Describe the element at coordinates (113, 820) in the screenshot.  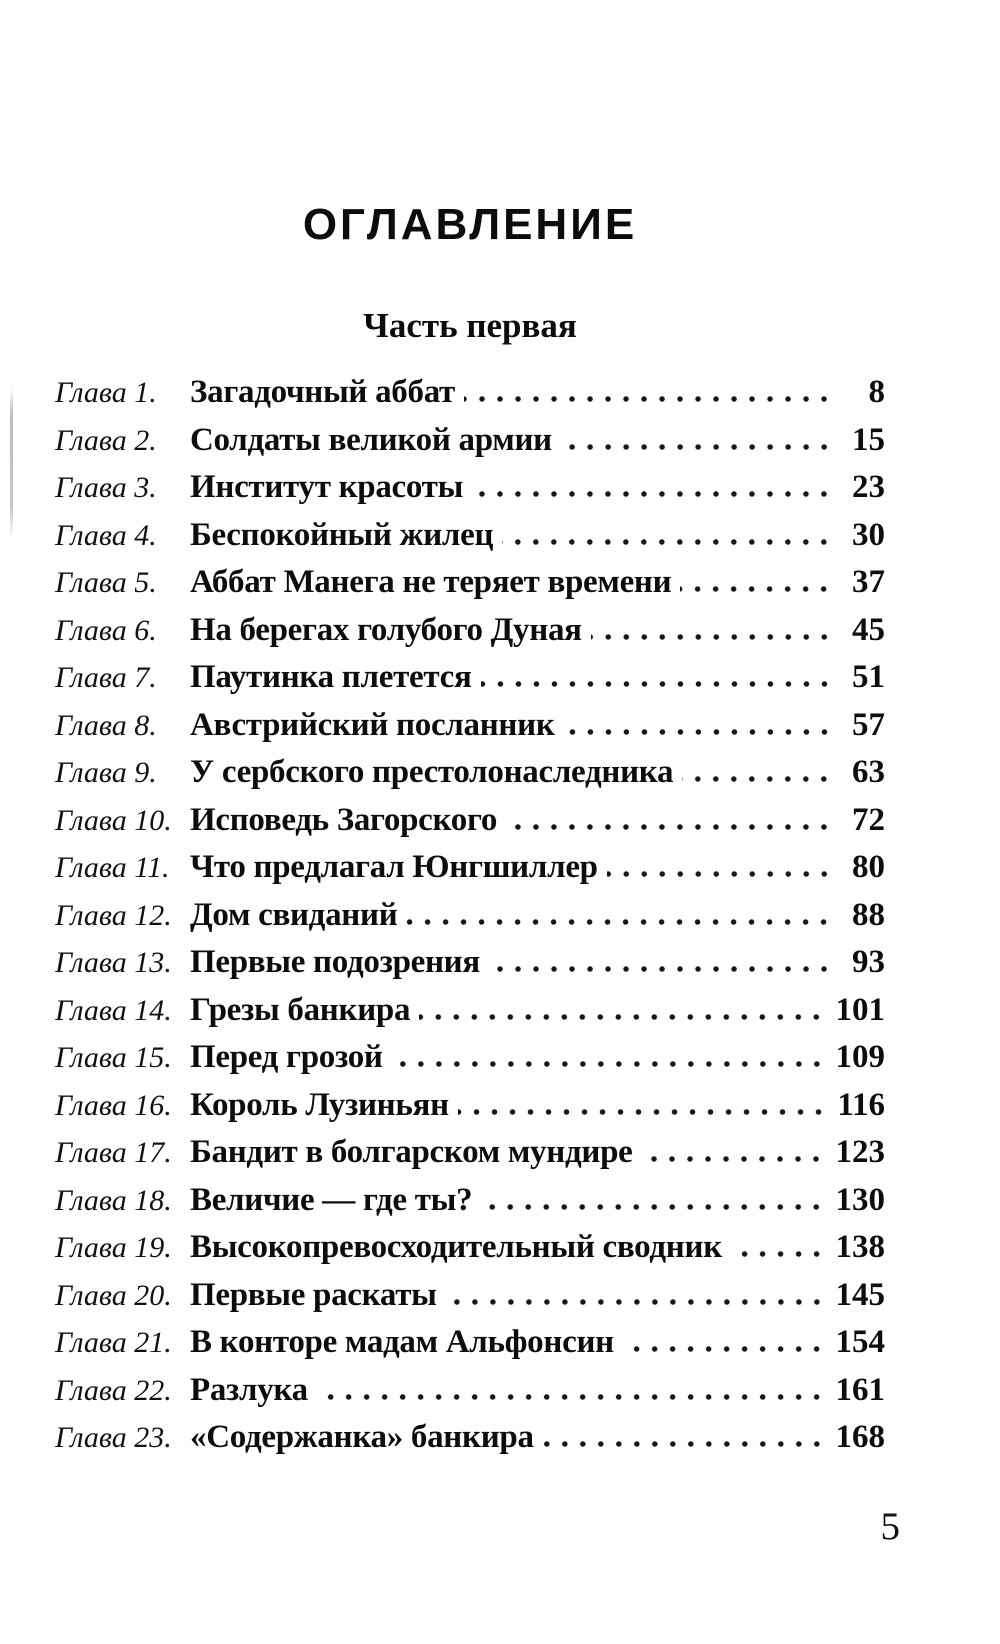
I see `chapter-label: Глава 10.` at that location.